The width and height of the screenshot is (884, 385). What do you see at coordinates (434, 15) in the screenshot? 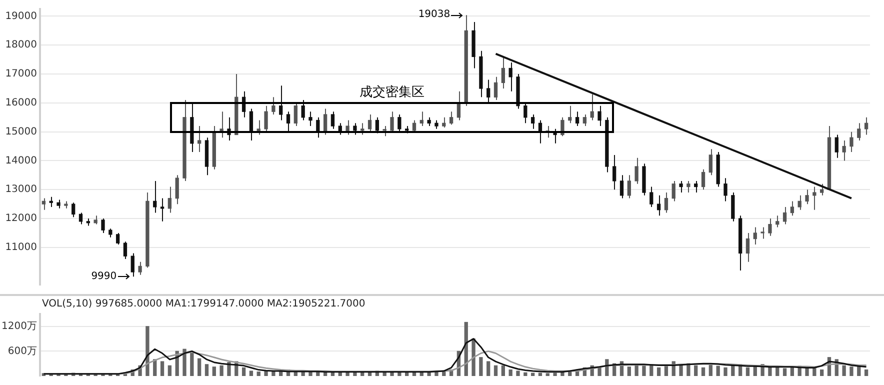
I see `annotation: 19038` at bounding box center [434, 15].